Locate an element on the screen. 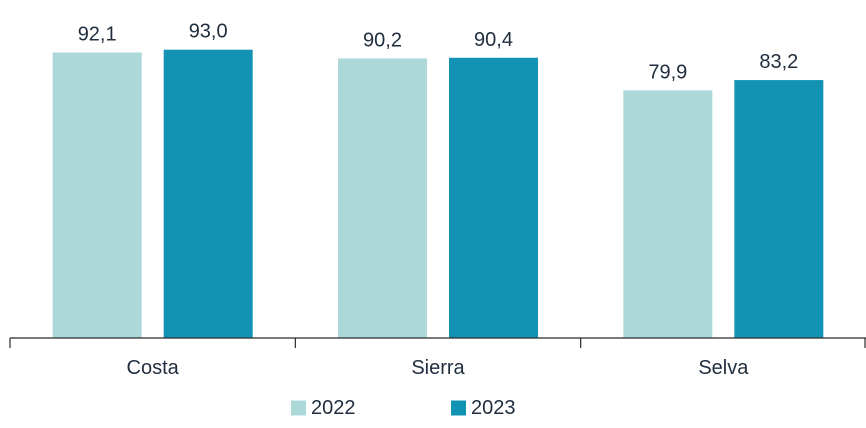  bar-sierra-2022 is located at coordinates (382, 198).